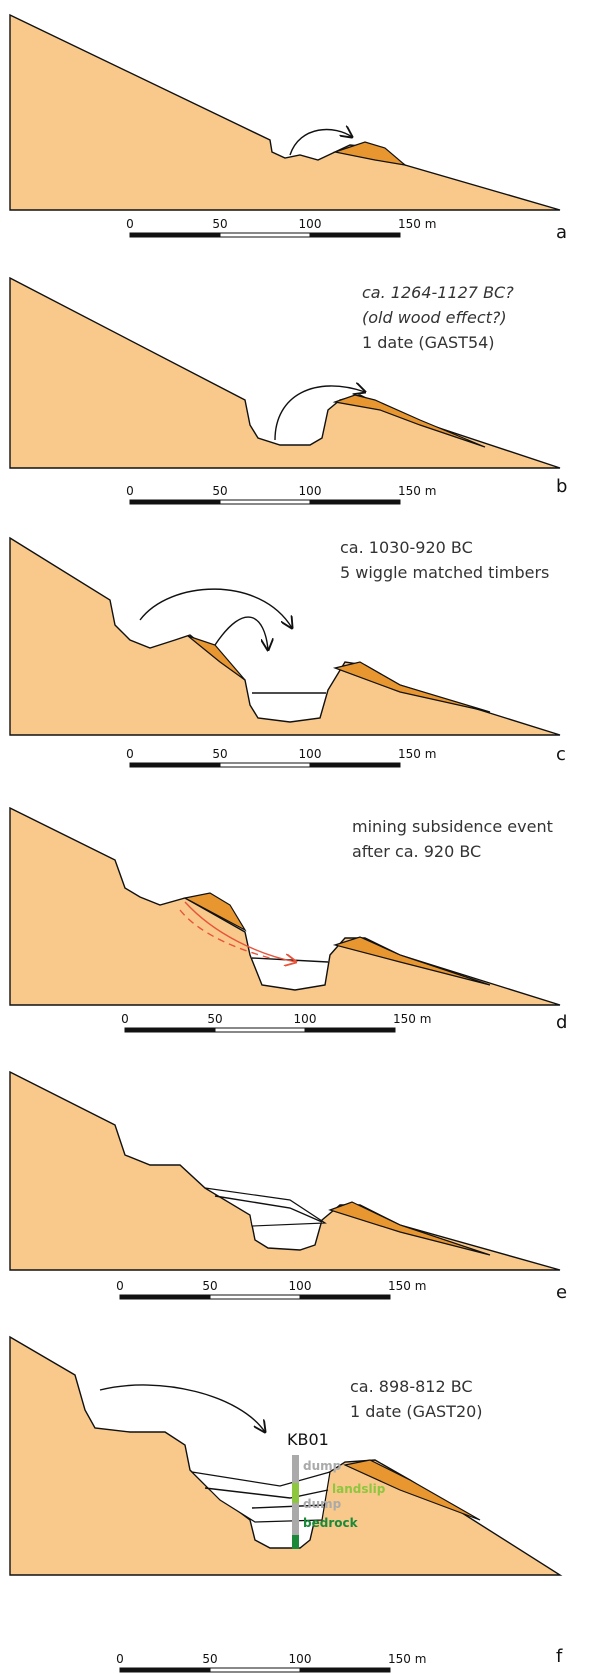 The height and width of the screenshot is (1674, 611). Describe the element at coordinates (559, 1656) in the screenshot. I see `panel-letter: f` at that location.